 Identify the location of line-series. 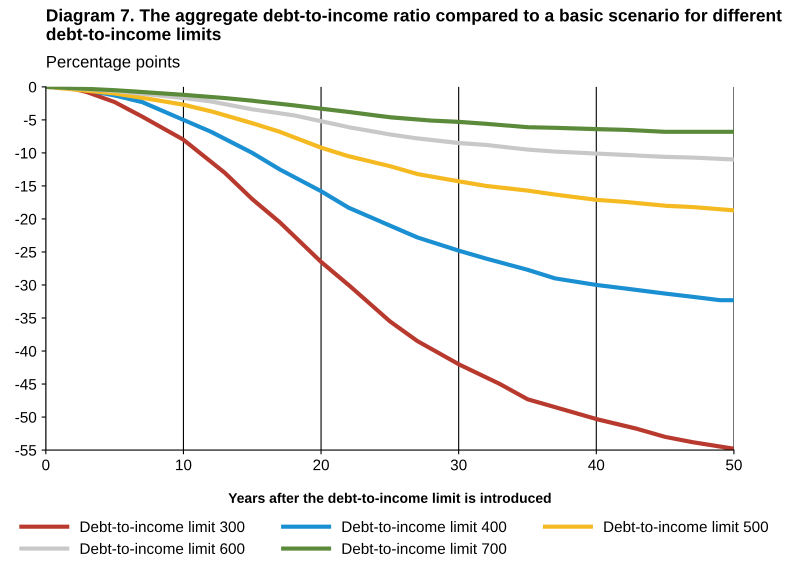
(390, 110).